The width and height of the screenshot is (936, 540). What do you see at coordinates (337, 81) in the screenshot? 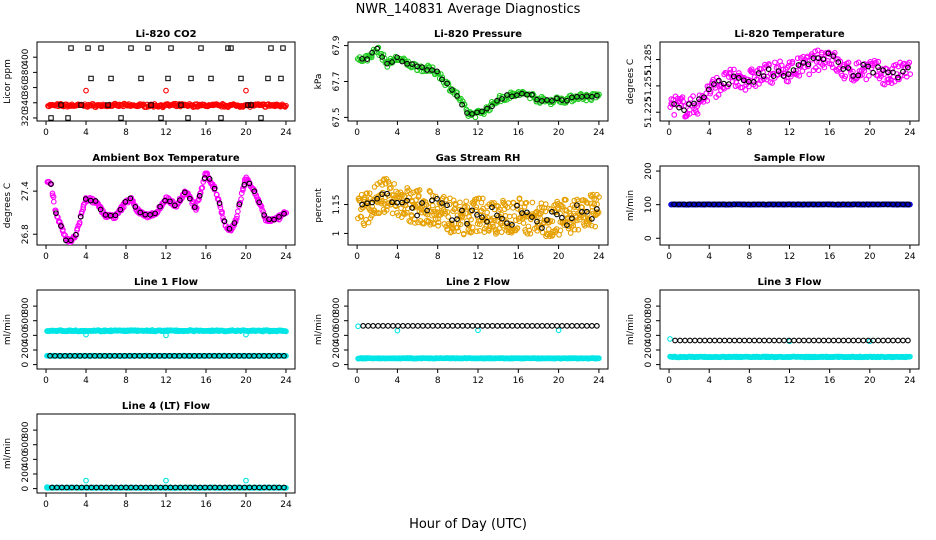
I see `y-tick-label: 67.7` at bounding box center [337, 81].